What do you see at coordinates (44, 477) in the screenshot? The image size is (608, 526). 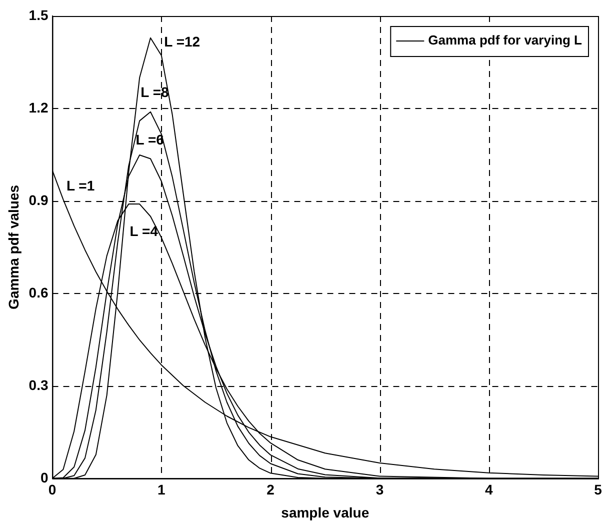 I see `y-tick-label: 0` at bounding box center [44, 477].